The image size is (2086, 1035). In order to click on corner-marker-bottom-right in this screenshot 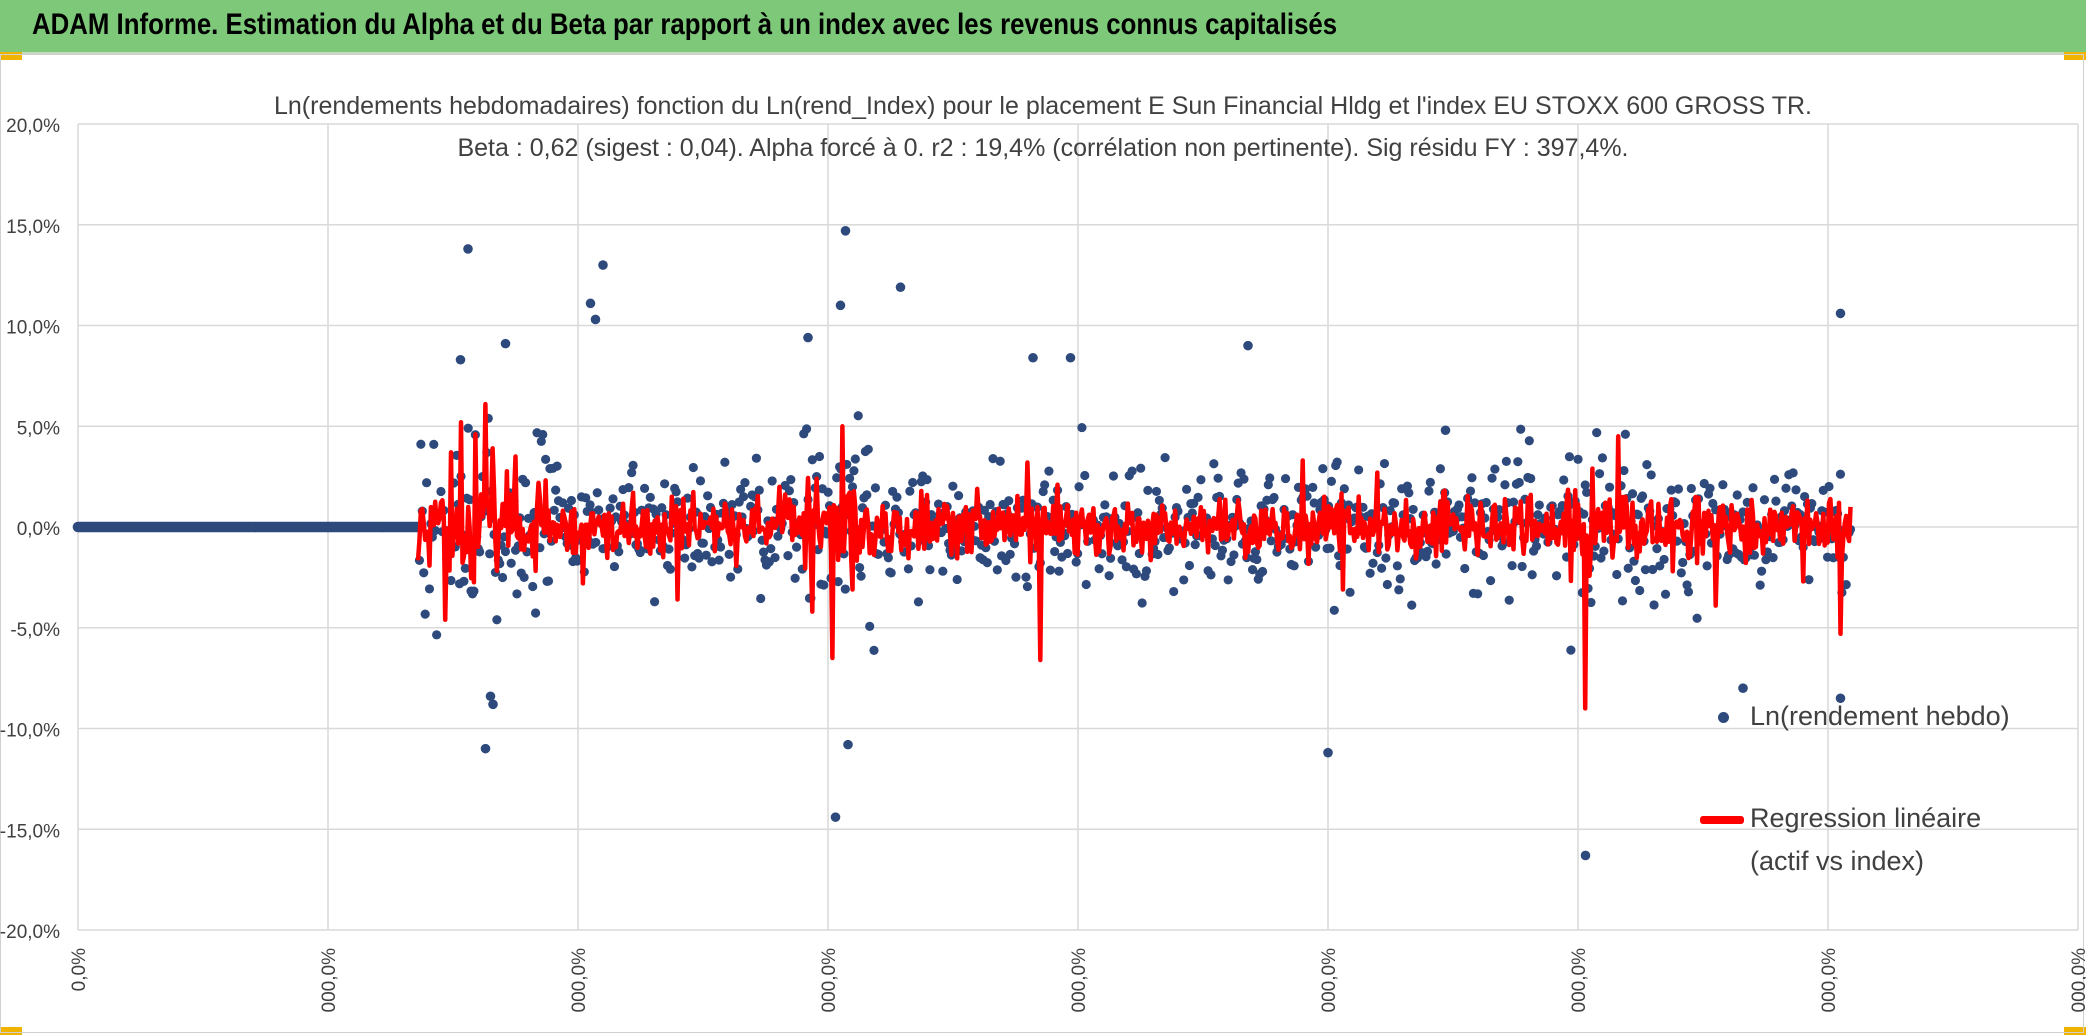, I will do `click(2075, 1031)`.